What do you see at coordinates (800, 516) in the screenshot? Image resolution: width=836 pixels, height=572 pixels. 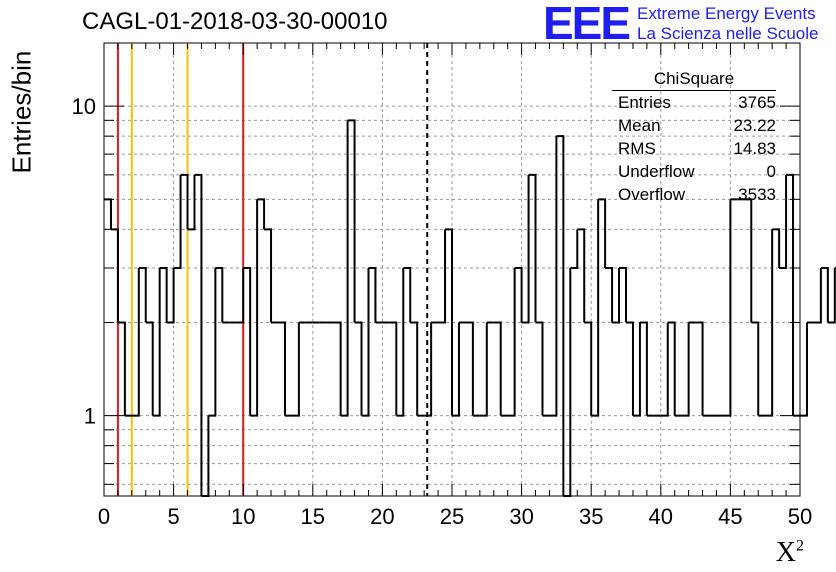 I see `x-tick-label: 50` at bounding box center [800, 516].